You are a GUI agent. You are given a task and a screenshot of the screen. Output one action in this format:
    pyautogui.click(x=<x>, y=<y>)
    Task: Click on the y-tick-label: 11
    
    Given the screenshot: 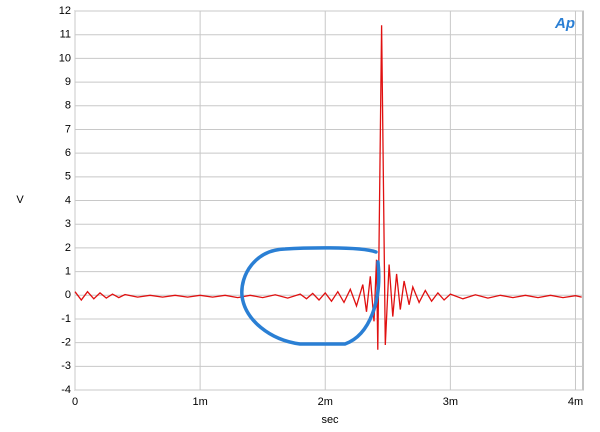 What is the action you would take?
    pyautogui.click(x=65, y=35)
    